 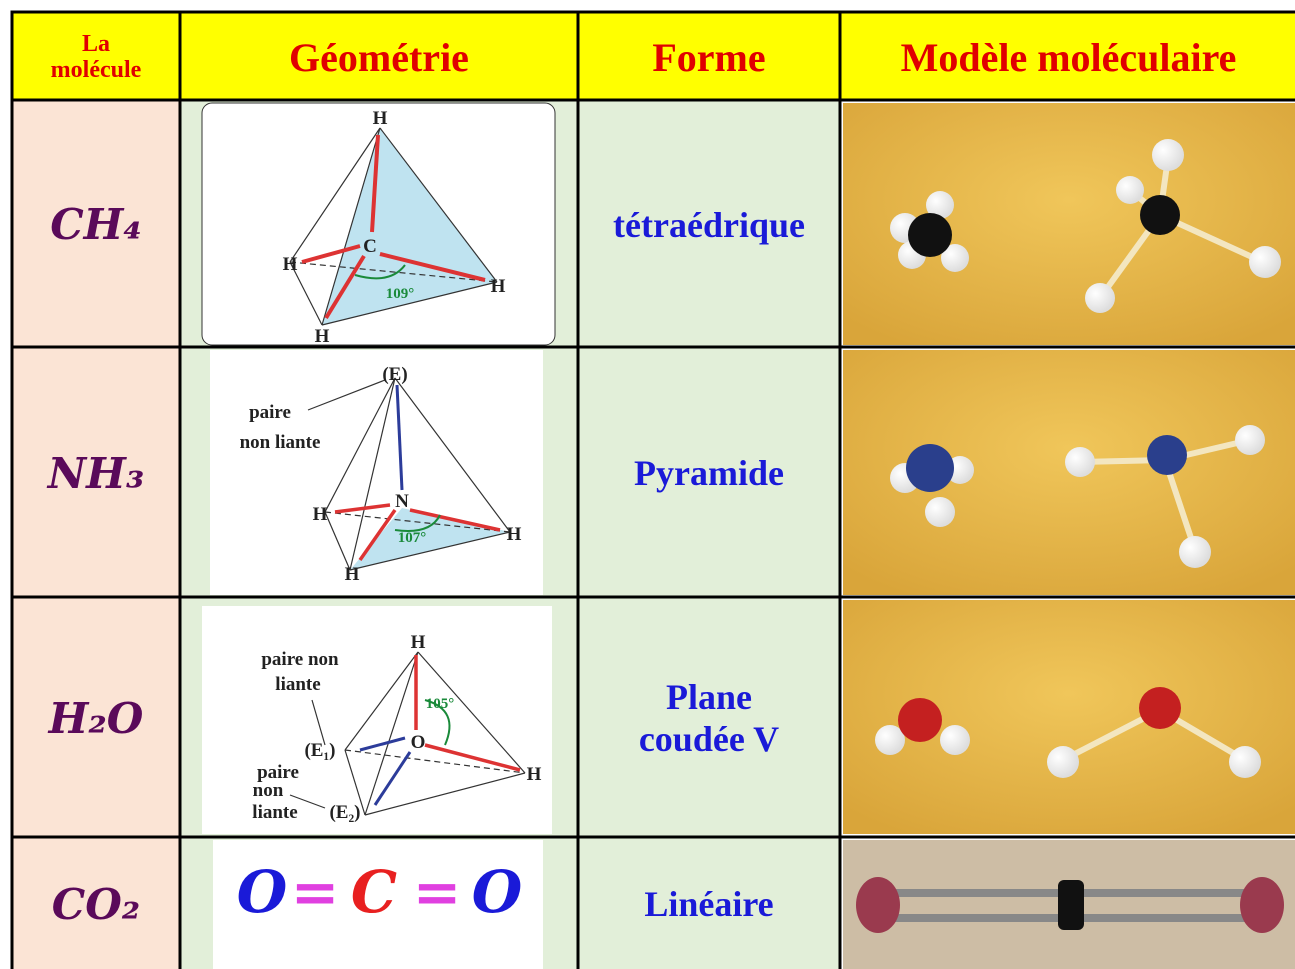 I want to click on drawing-g: O = C = O, so click(x=380, y=892).